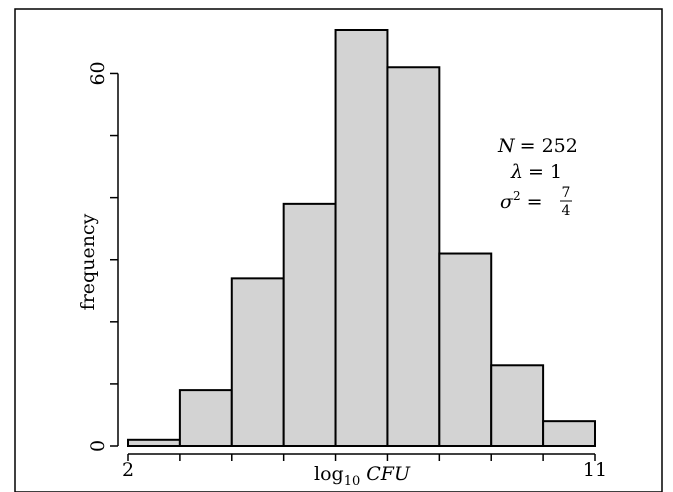  Describe the element at coordinates (516, 172) in the screenshot. I see `annotation-lambda-symbol: λ` at that location.